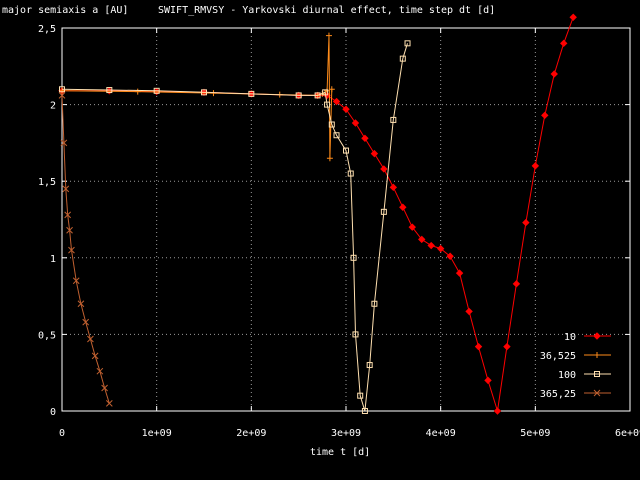 This screenshot has height=480, width=640. Describe the element at coordinates (53, 412) in the screenshot. I see `y-tick-label: 0` at that location.